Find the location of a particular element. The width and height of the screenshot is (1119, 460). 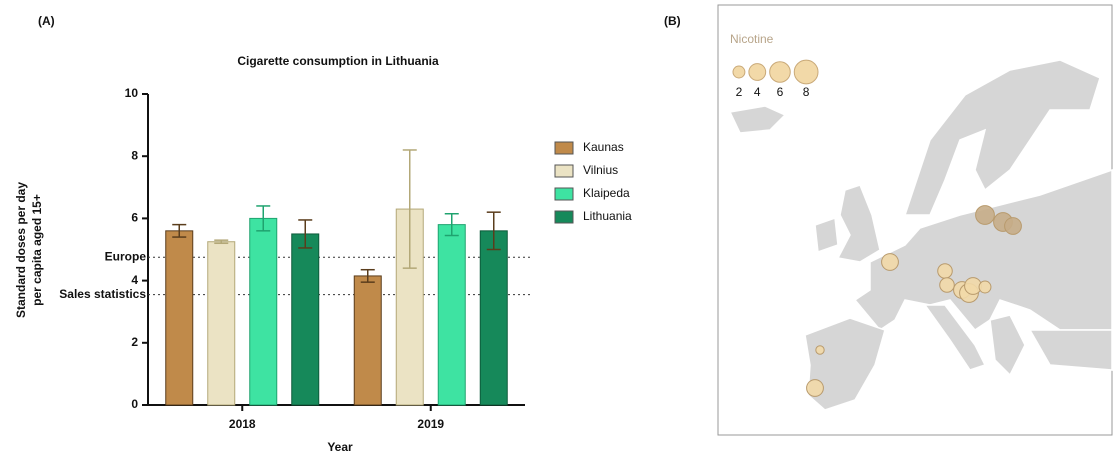

legend-label: Klaipeda is located at coordinates (606, 193).